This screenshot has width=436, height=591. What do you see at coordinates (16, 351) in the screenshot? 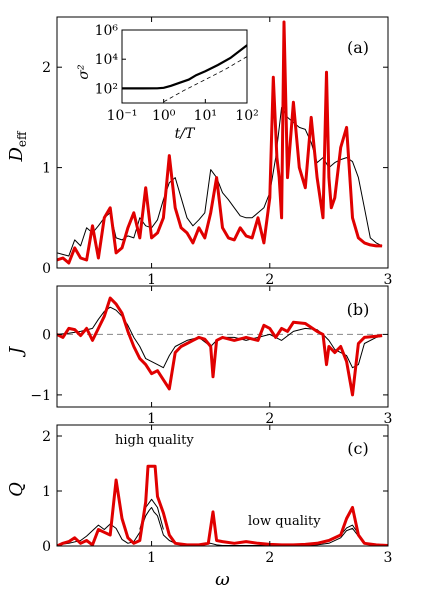
I see `y-axis-label: J` at bounding box center [16, 351].